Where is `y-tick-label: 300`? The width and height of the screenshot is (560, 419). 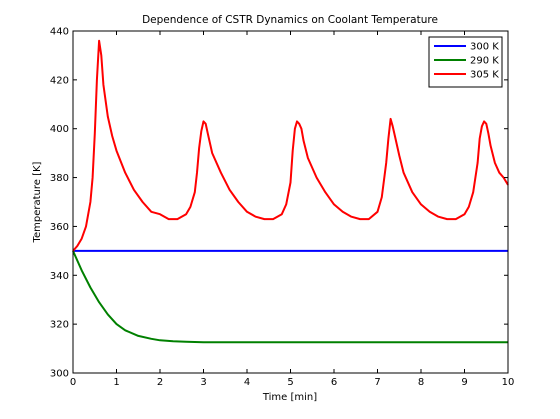 y-tick-label: 300 is located at coordinates (59, 374).